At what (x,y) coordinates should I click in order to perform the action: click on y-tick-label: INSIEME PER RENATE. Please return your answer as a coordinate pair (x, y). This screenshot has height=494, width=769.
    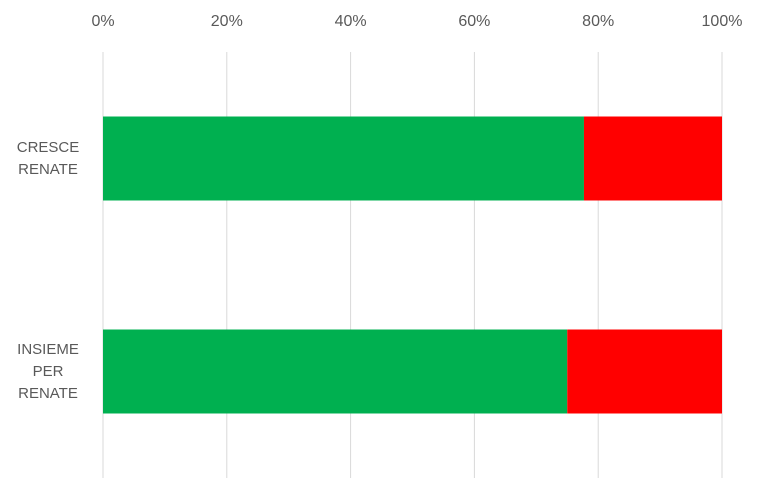
    Looking at the image, I should click on (48, 371).